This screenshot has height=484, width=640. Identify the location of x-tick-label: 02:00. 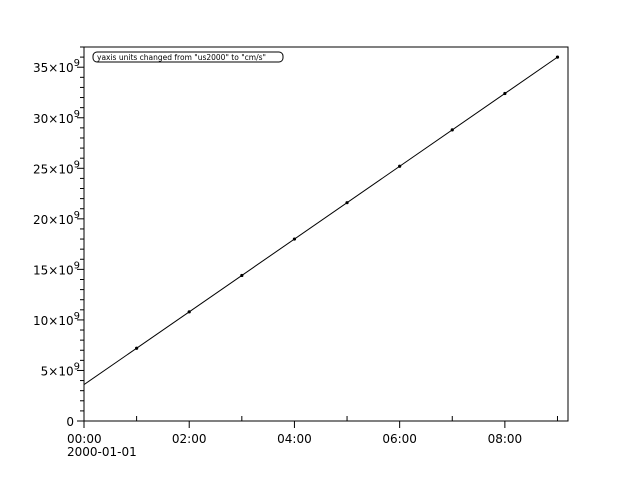
(189, 439).